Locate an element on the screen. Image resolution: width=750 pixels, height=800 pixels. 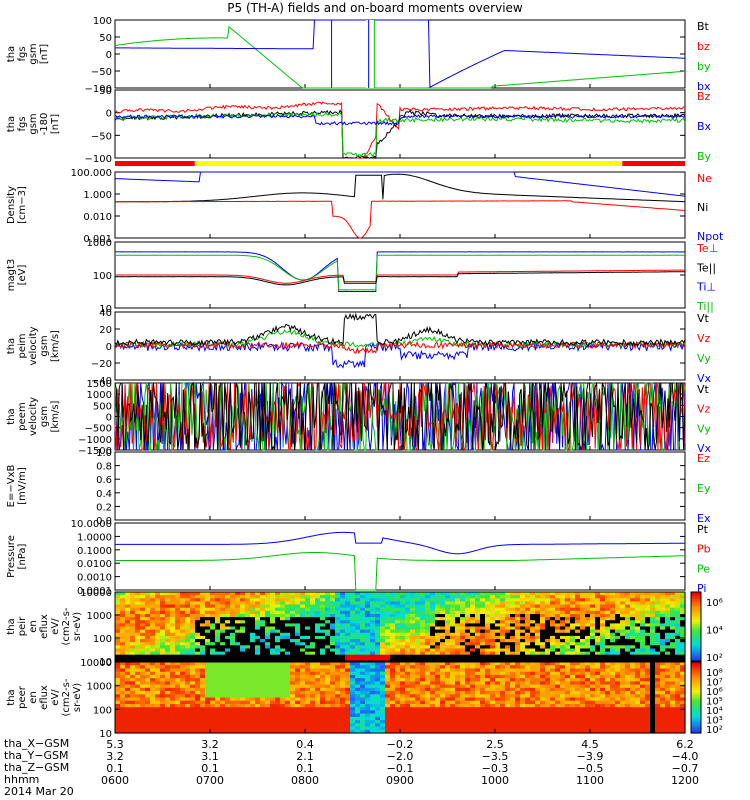
ytick-label: 10 is located at coordinates (105, 662).